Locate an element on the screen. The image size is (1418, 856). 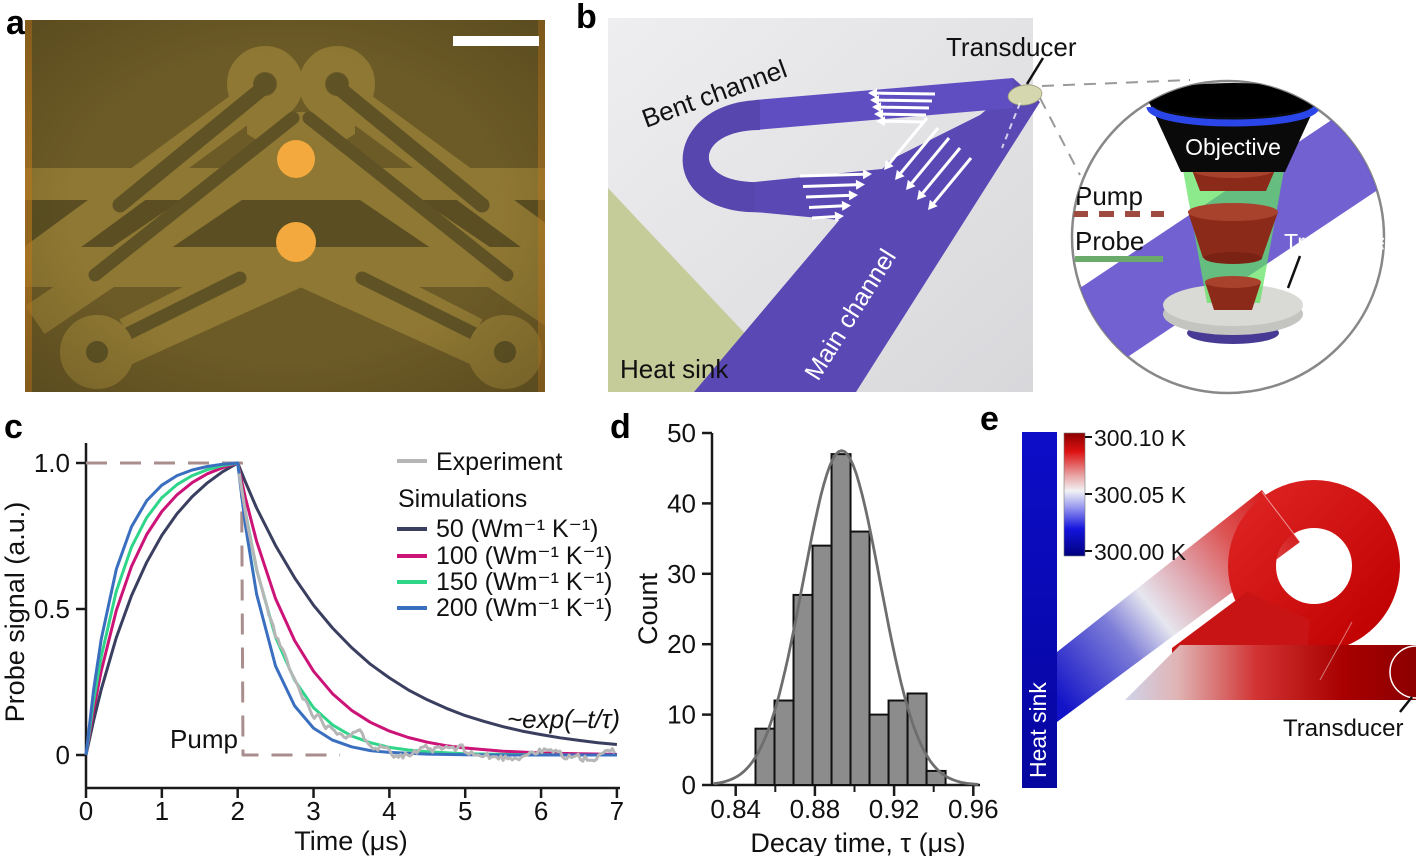
e-transducer-label: Transducer is located at coordinates (1343, 728).